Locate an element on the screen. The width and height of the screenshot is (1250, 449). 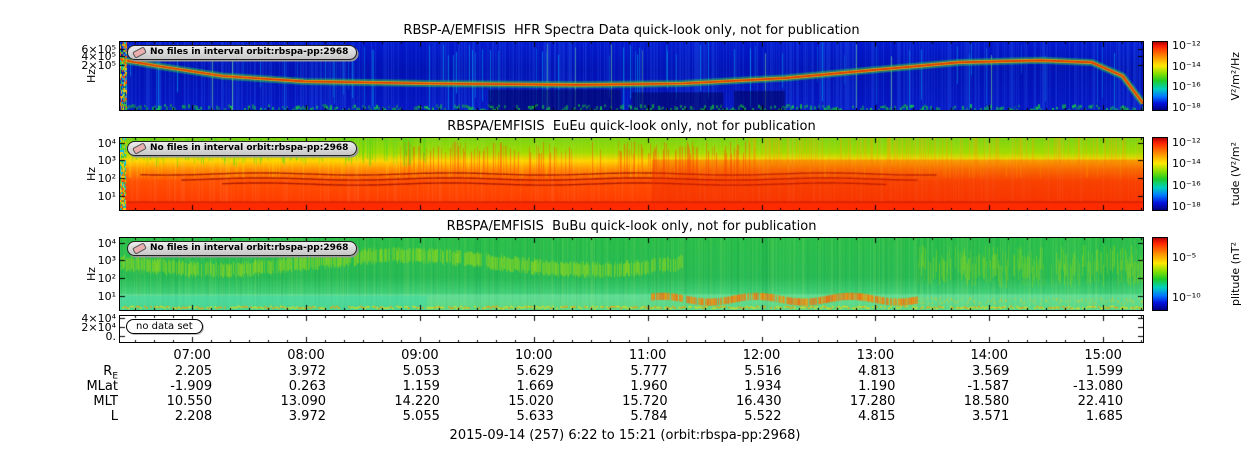
ephemeris-value: 5.629 is located at coordinates (535, 371).